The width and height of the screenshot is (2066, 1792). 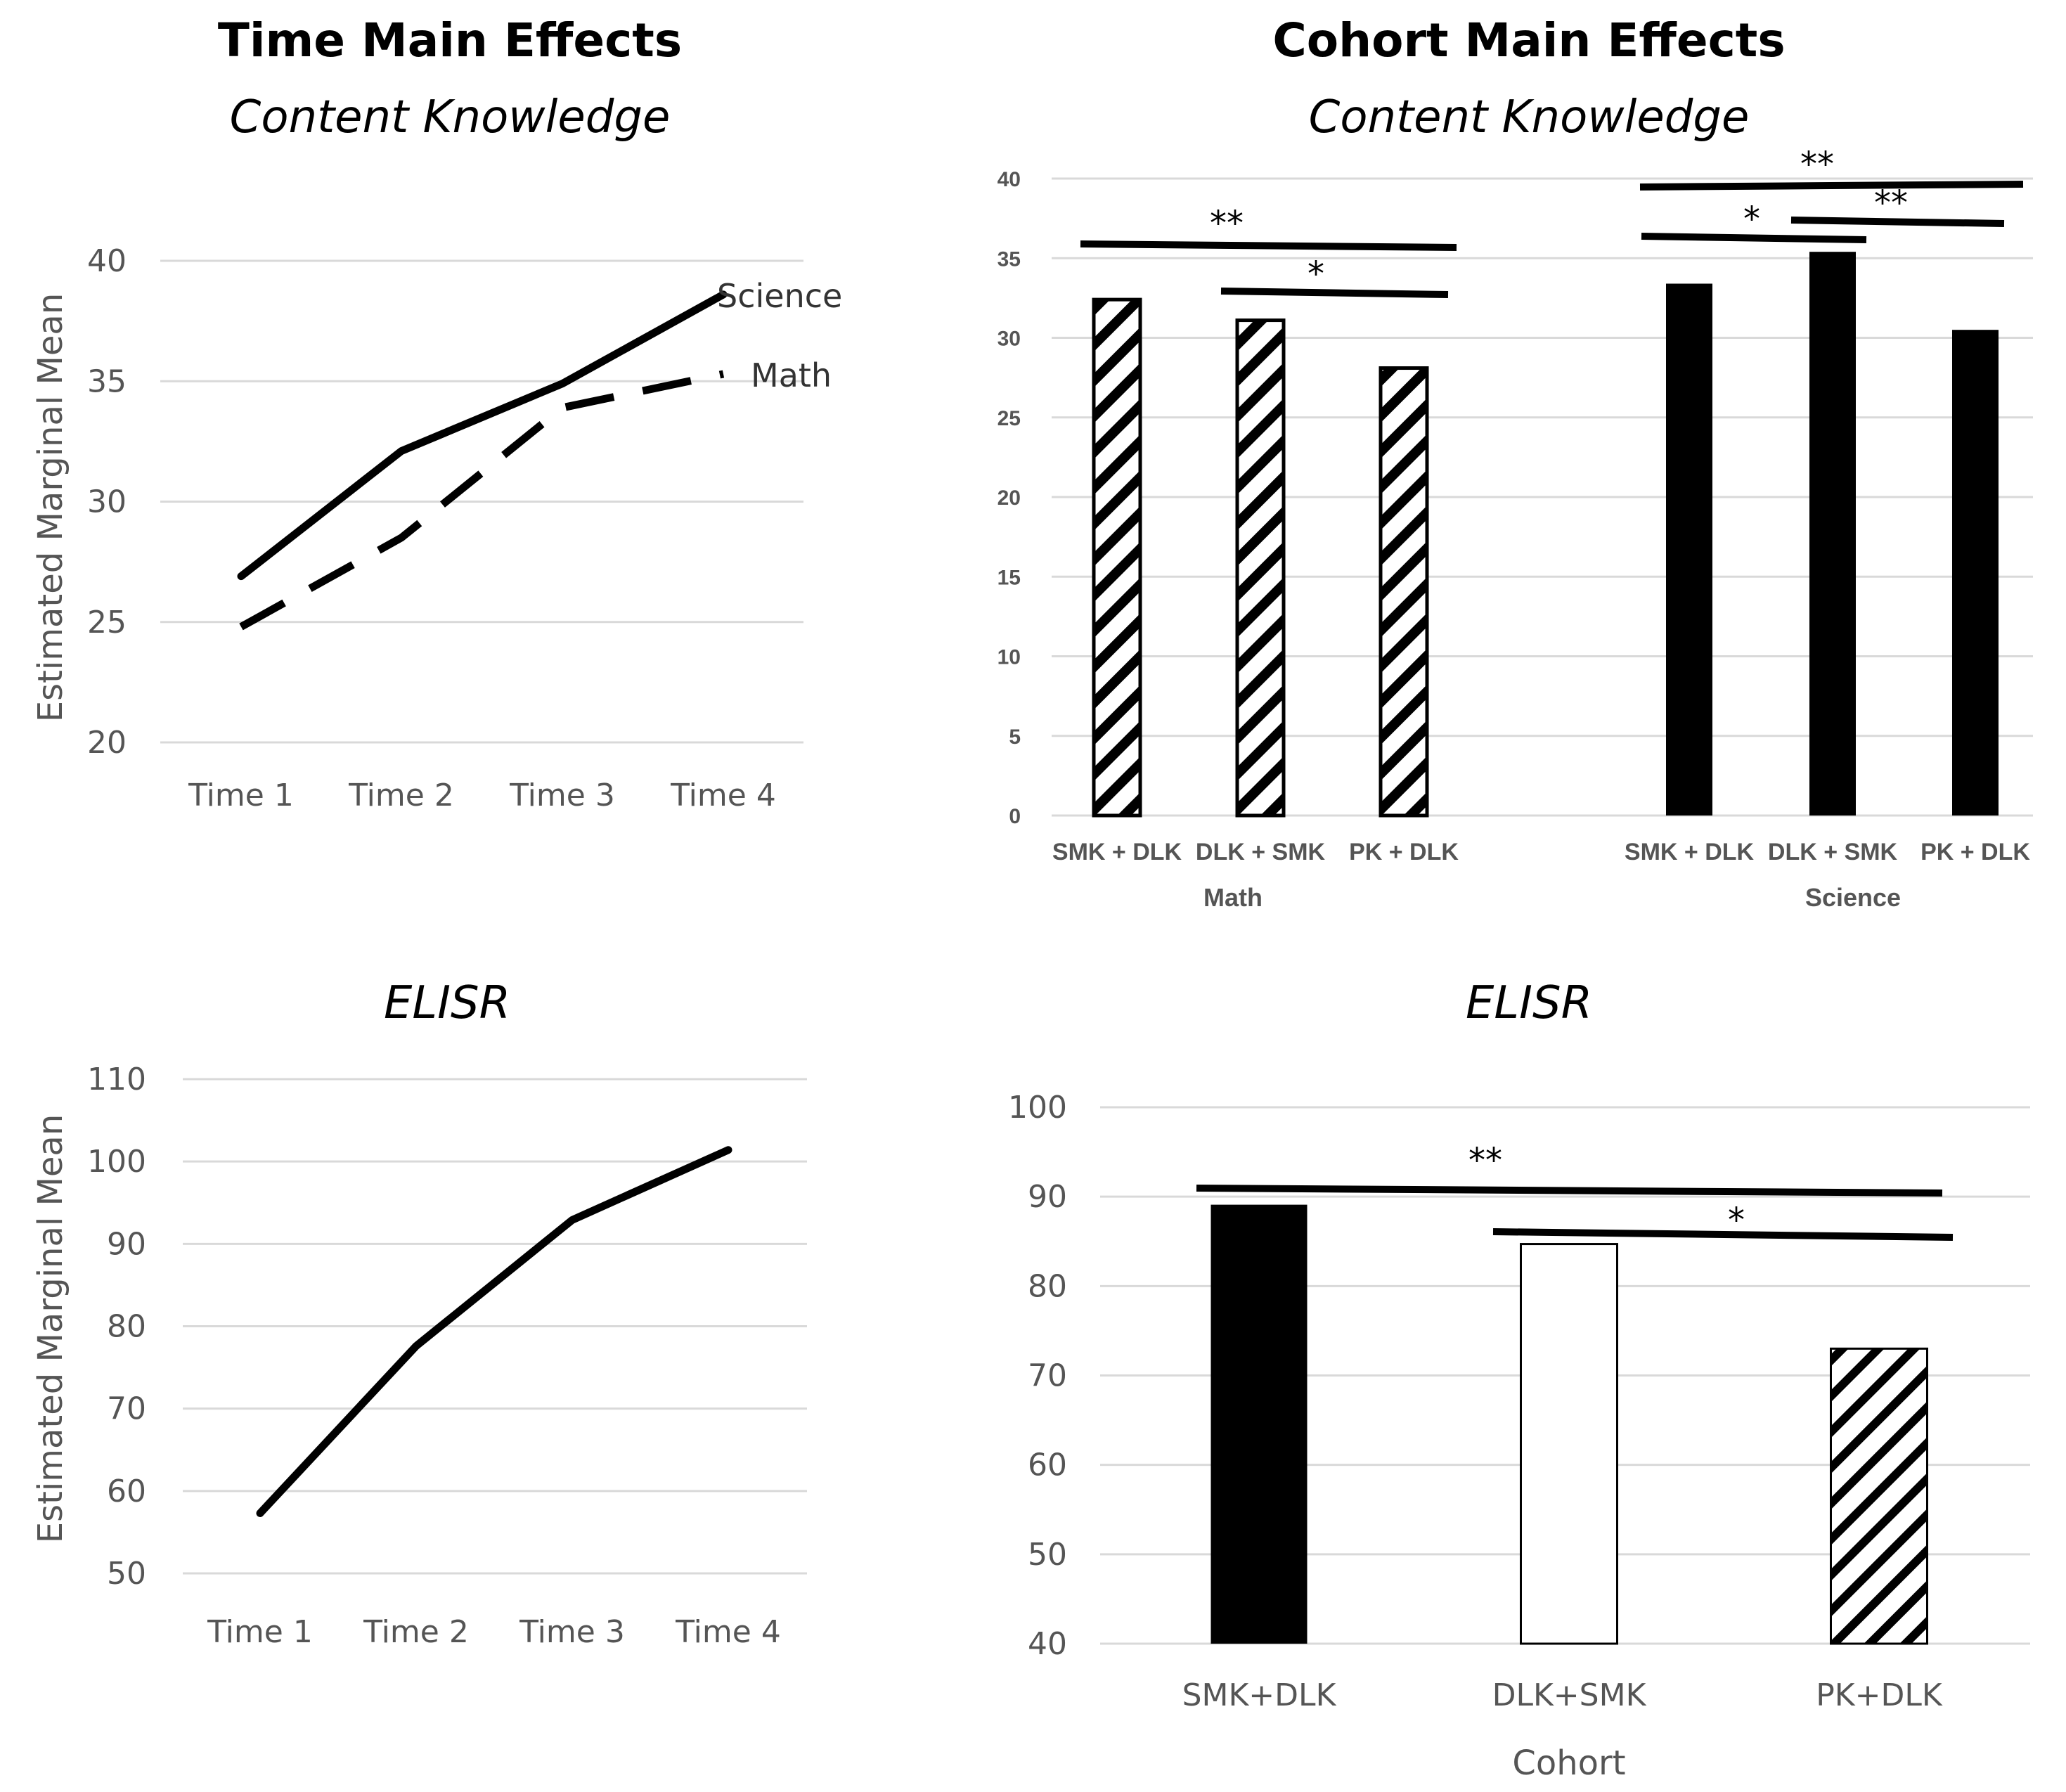 What do you see at coordinates (1015, 817) in the screenshot?
I see `y-tick-label: 0` at bounding box center [1015, 817].